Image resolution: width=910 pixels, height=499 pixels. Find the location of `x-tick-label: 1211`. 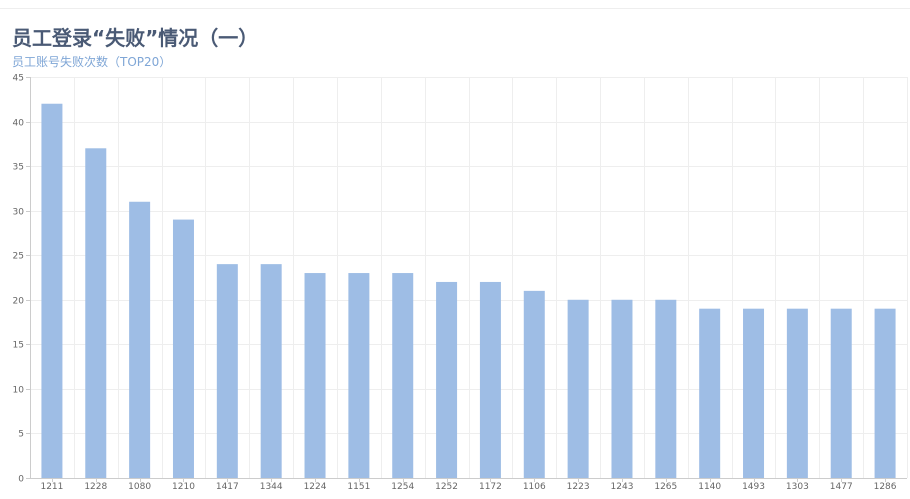

x-tick-label: 1211 is located at coordinates (51, 487).